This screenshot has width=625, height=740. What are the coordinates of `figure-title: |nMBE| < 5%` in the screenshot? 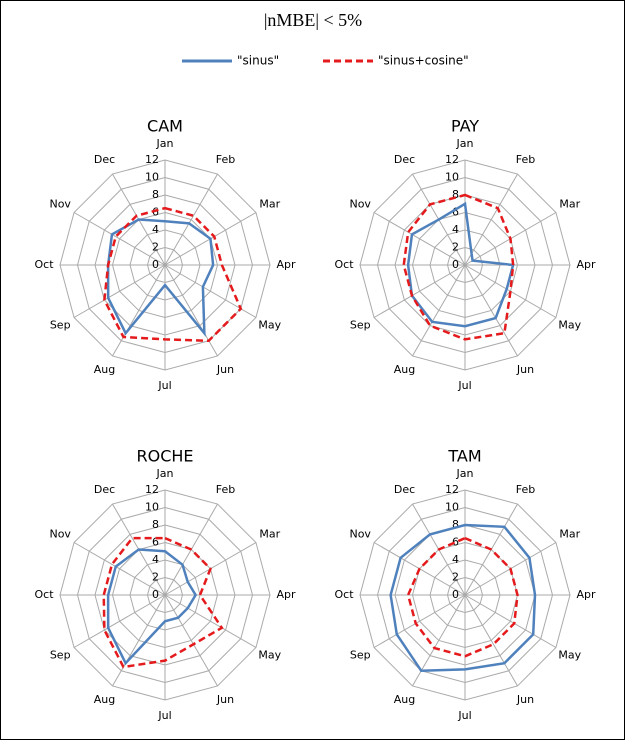 It's located at (313, 20).